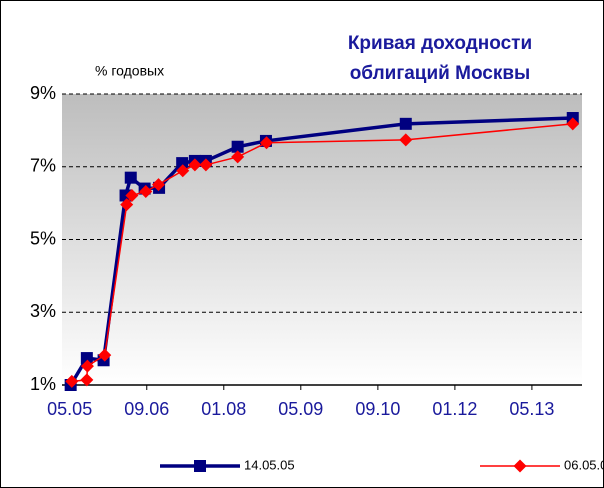  Describe the element at coordinates (440, 43) in the screenshot. I see `chart-title: Кривая доходности` at that location.